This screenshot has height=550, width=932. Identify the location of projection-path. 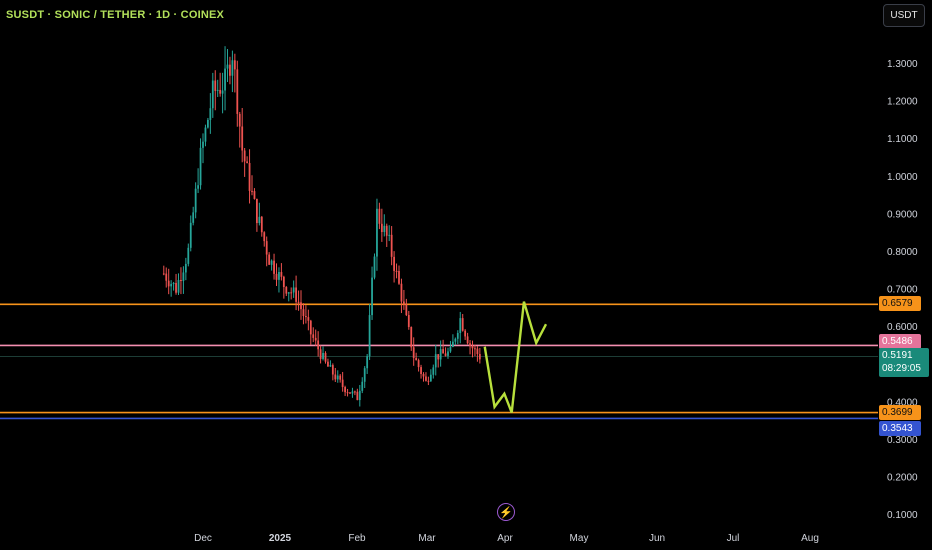
(515, 357).